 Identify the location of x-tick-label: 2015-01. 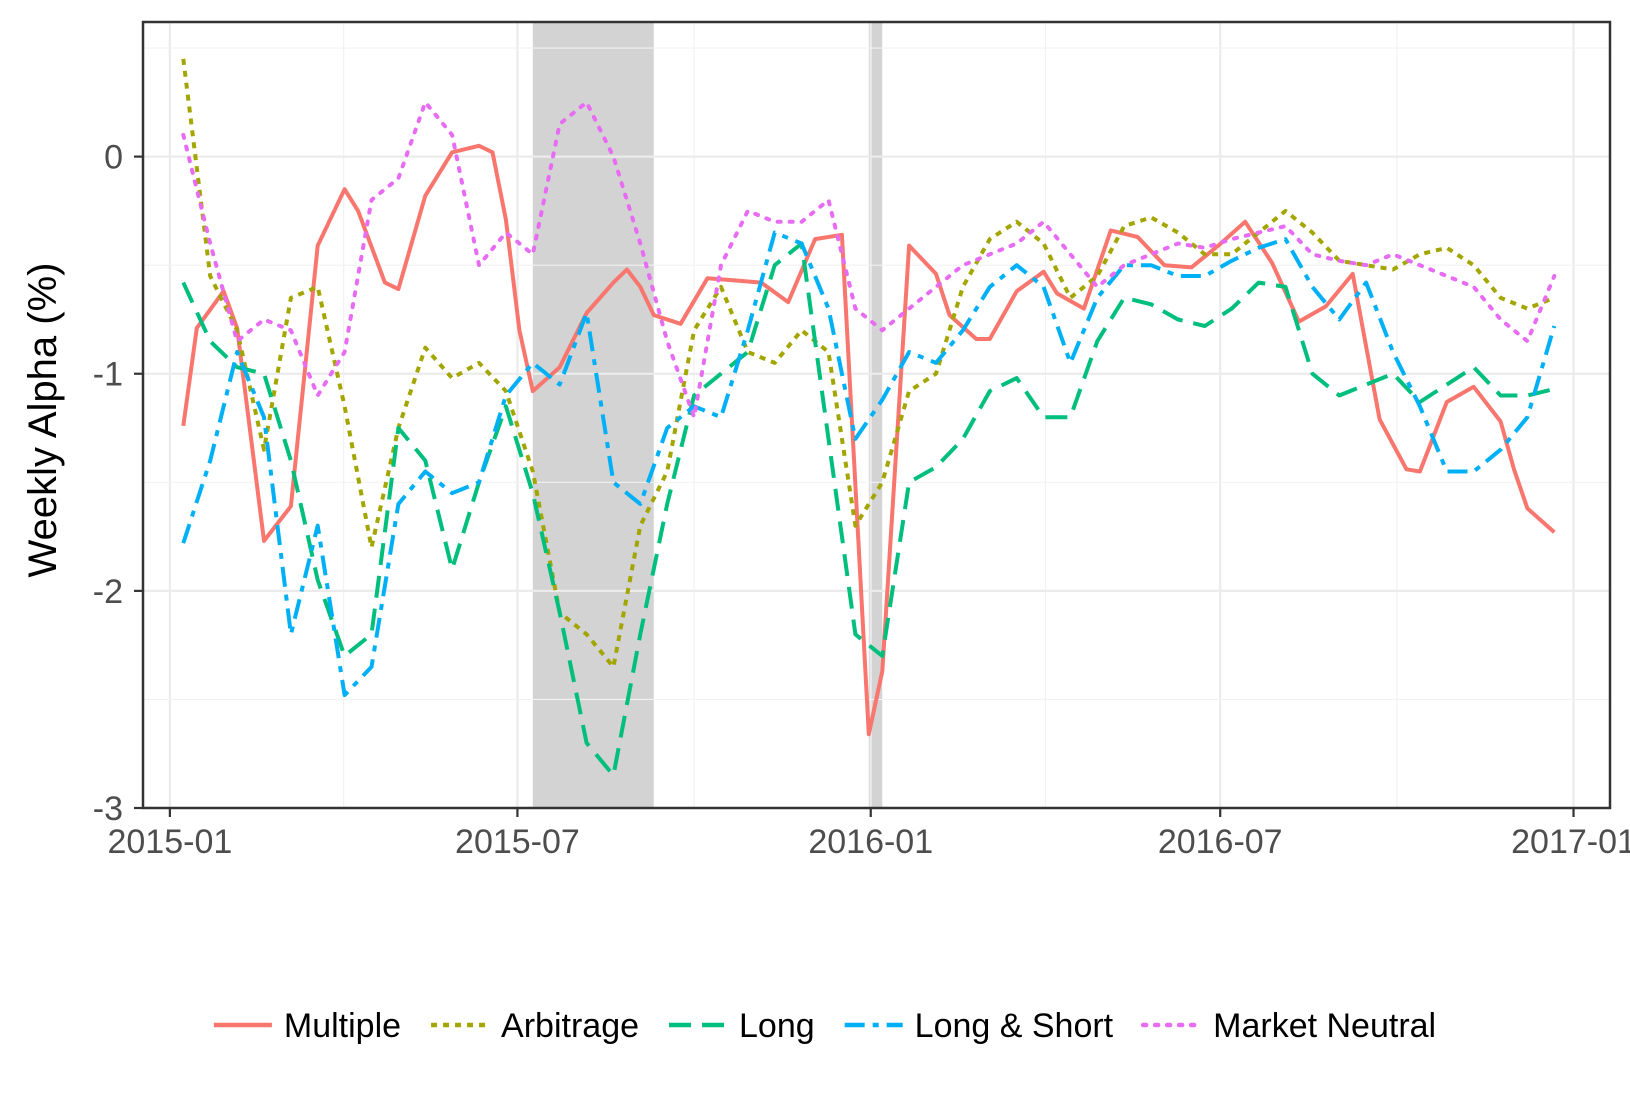
(169, 842).